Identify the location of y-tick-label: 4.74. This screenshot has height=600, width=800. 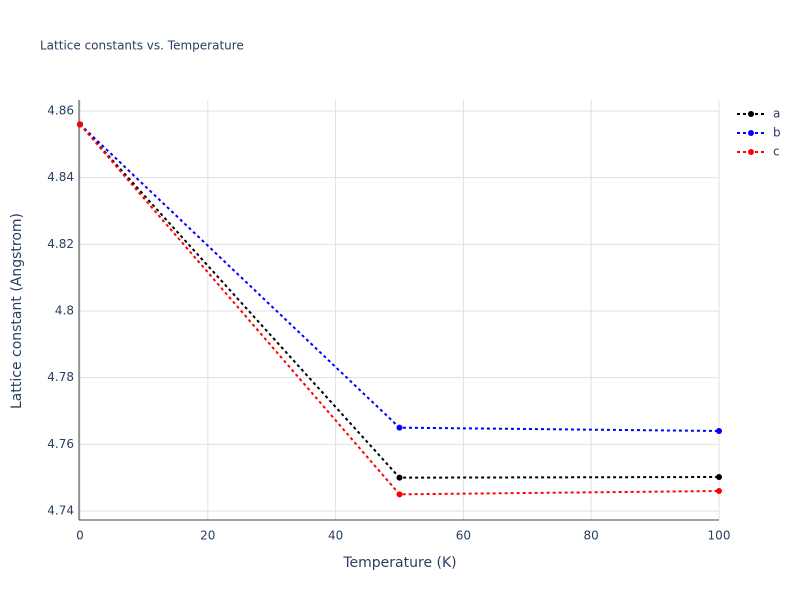
(60, 511).